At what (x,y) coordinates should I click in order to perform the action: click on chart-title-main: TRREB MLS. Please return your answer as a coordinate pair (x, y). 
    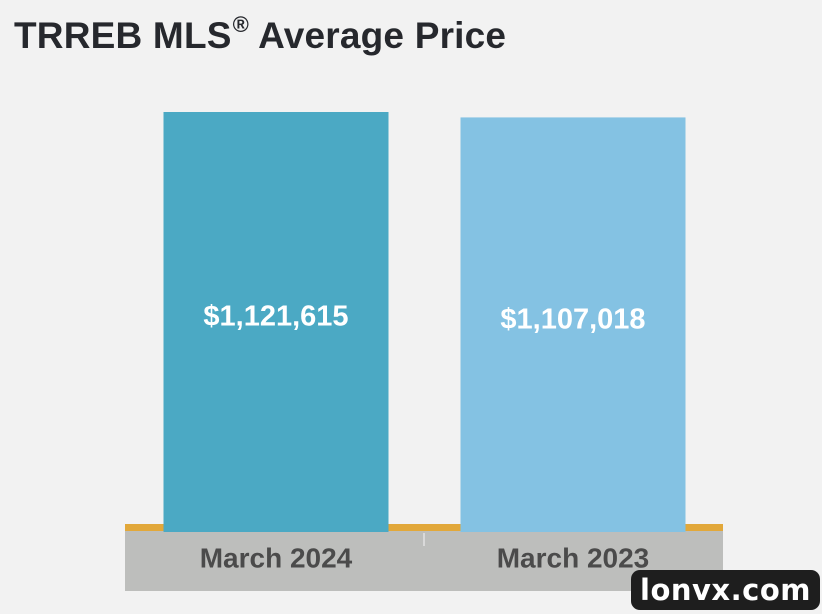
    Looking at the image, I should click on (123, 35).